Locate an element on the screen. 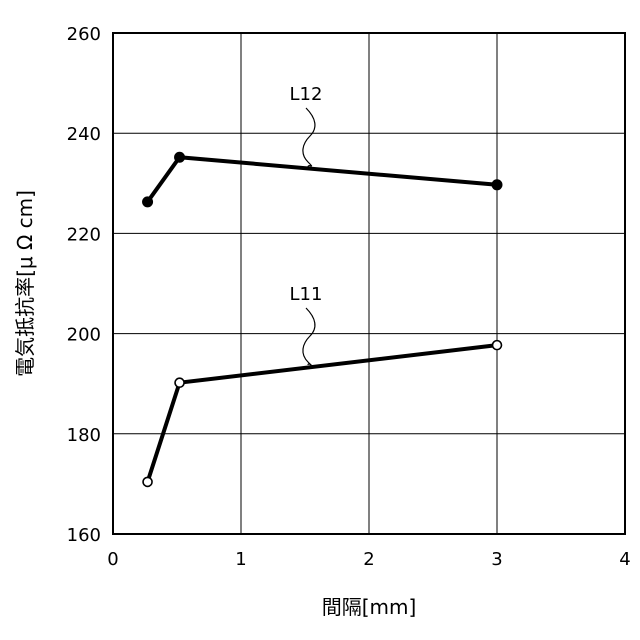 This screenshot has height=640, width=640. x-tick-label: 4 is located at coordinates (624, 559).